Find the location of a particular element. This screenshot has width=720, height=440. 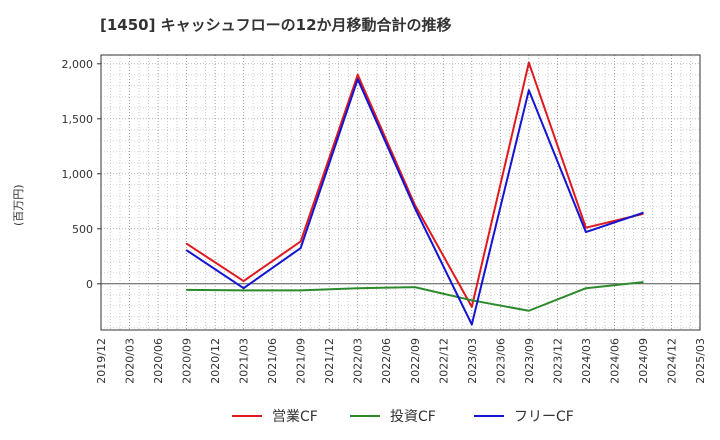

x-tick-label: 2020/03 is located at coordinates (130, 361).